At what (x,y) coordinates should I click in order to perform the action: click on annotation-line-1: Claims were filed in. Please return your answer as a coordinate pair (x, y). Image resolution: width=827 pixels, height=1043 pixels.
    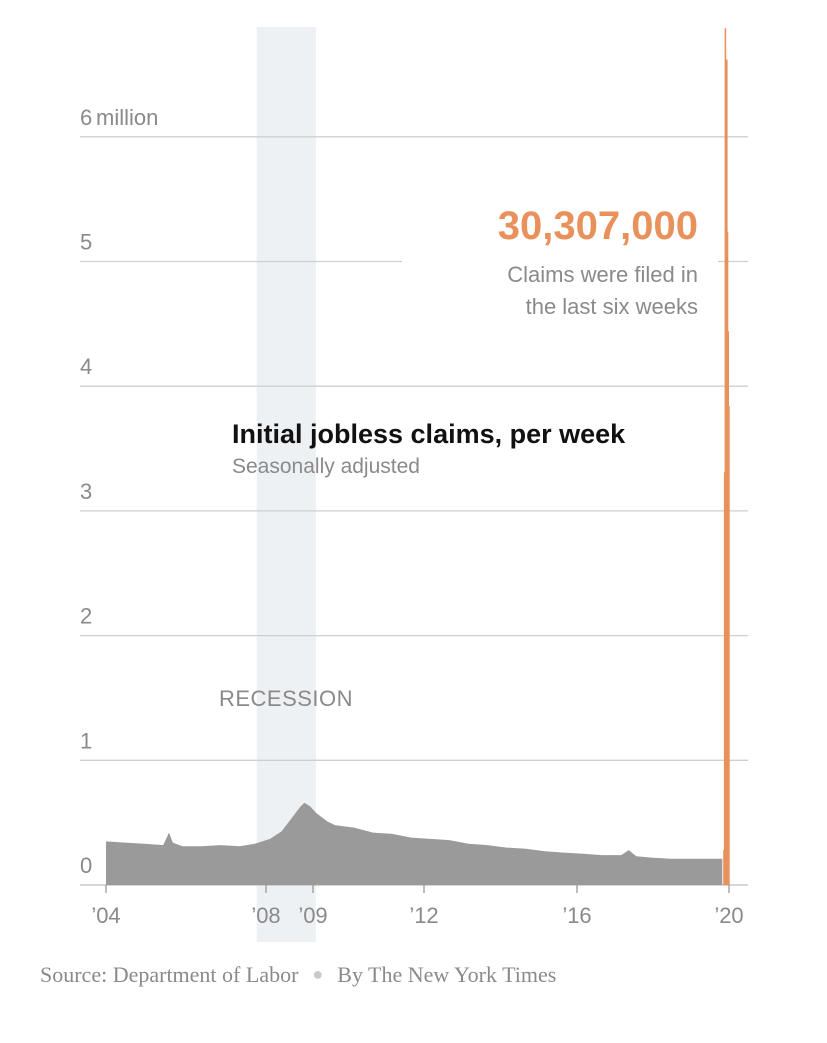
    Looking at the image, I should click on (602, 274).